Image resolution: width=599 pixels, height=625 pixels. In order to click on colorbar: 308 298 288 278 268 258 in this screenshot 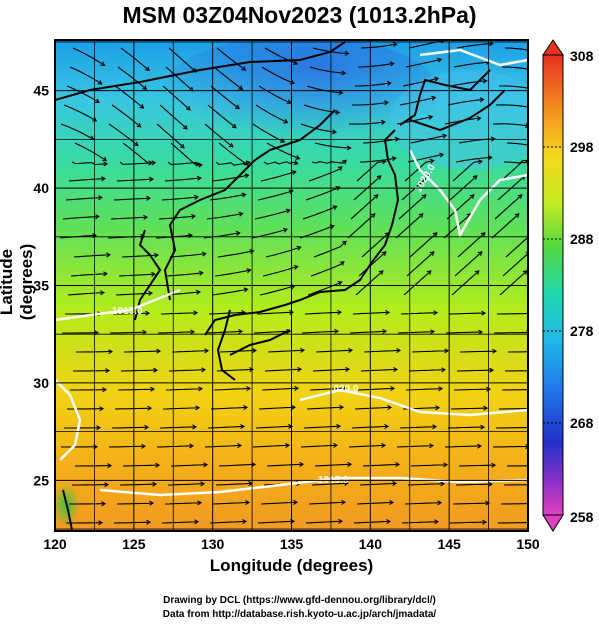, I will do `click(568, 285)`.